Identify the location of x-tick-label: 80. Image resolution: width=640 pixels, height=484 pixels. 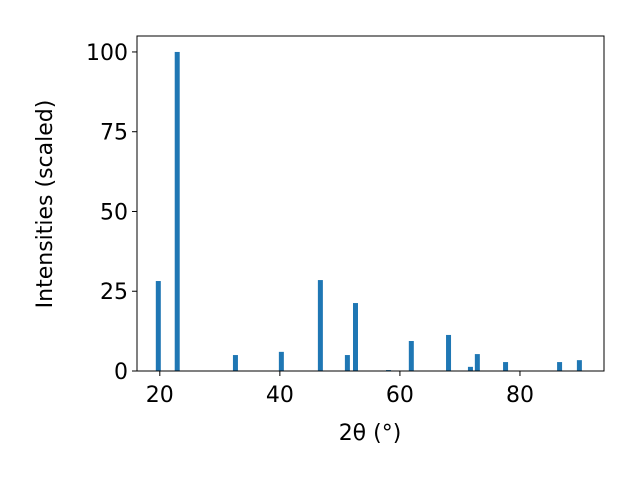
(520, 395).